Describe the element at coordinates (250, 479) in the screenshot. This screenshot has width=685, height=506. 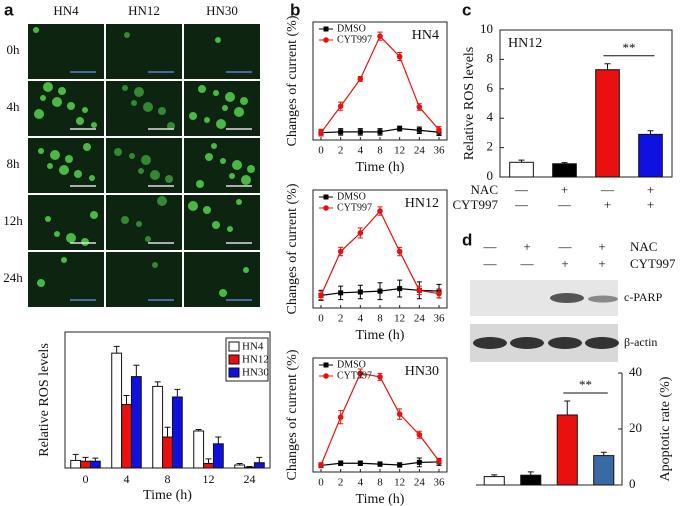
I see `x-tick-label: 24` at that location.